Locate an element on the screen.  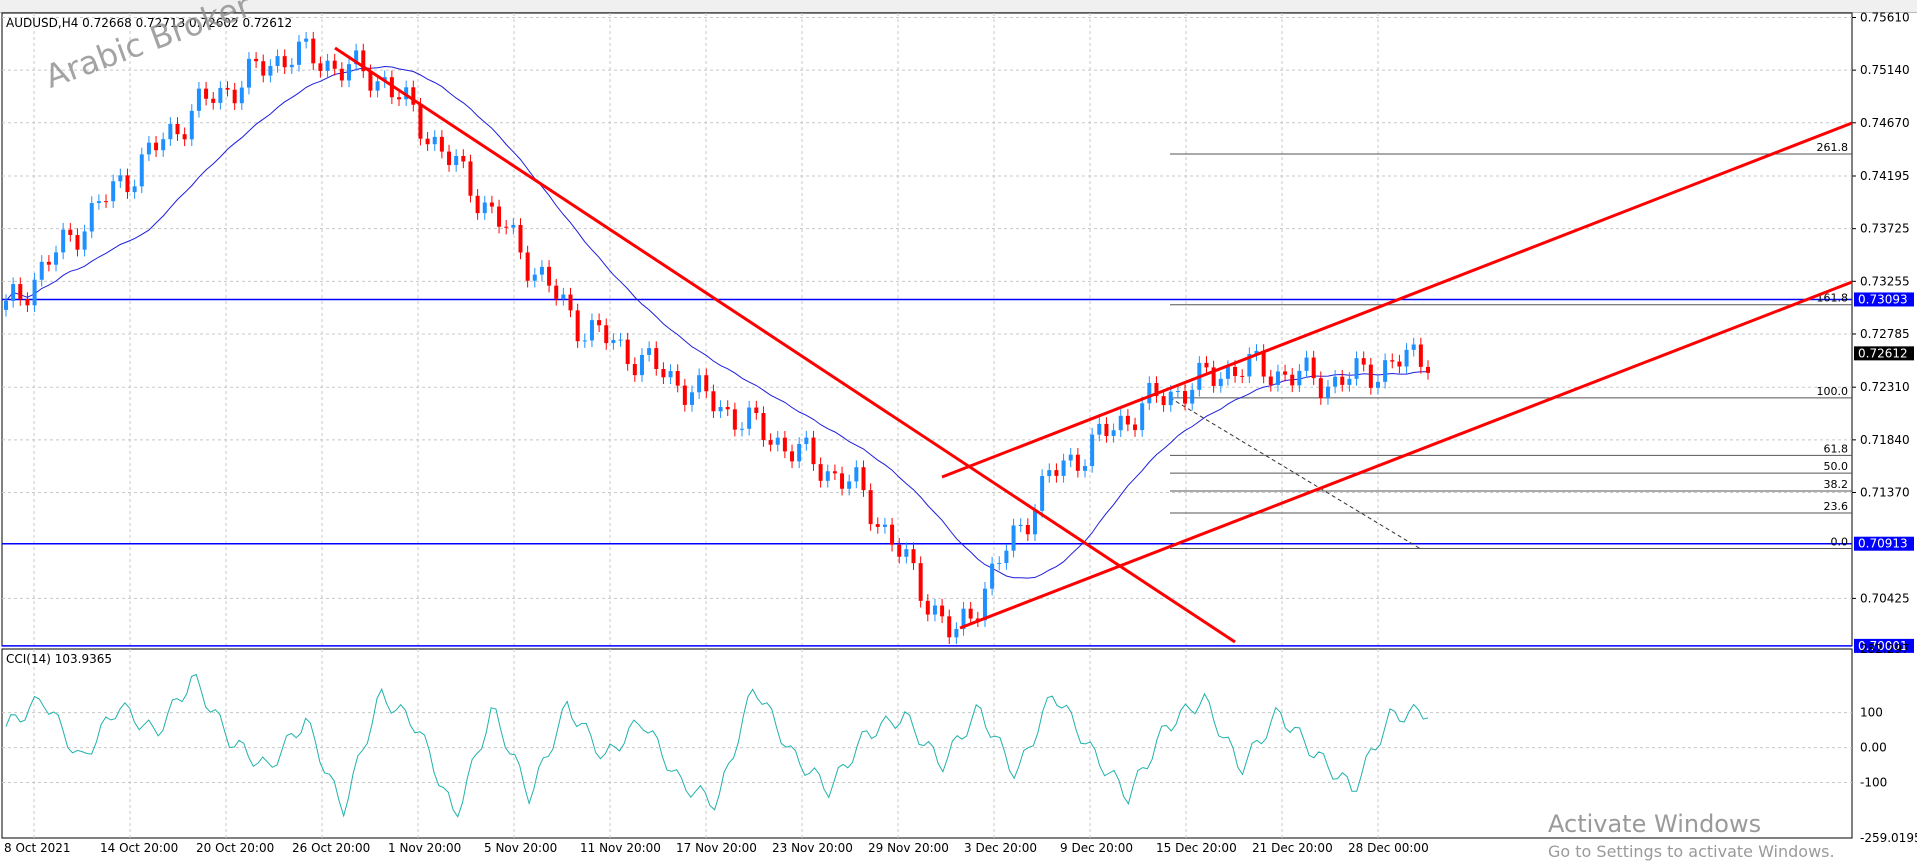
price-tick-label: 0.75610 is located at coordinates (1885, 17).